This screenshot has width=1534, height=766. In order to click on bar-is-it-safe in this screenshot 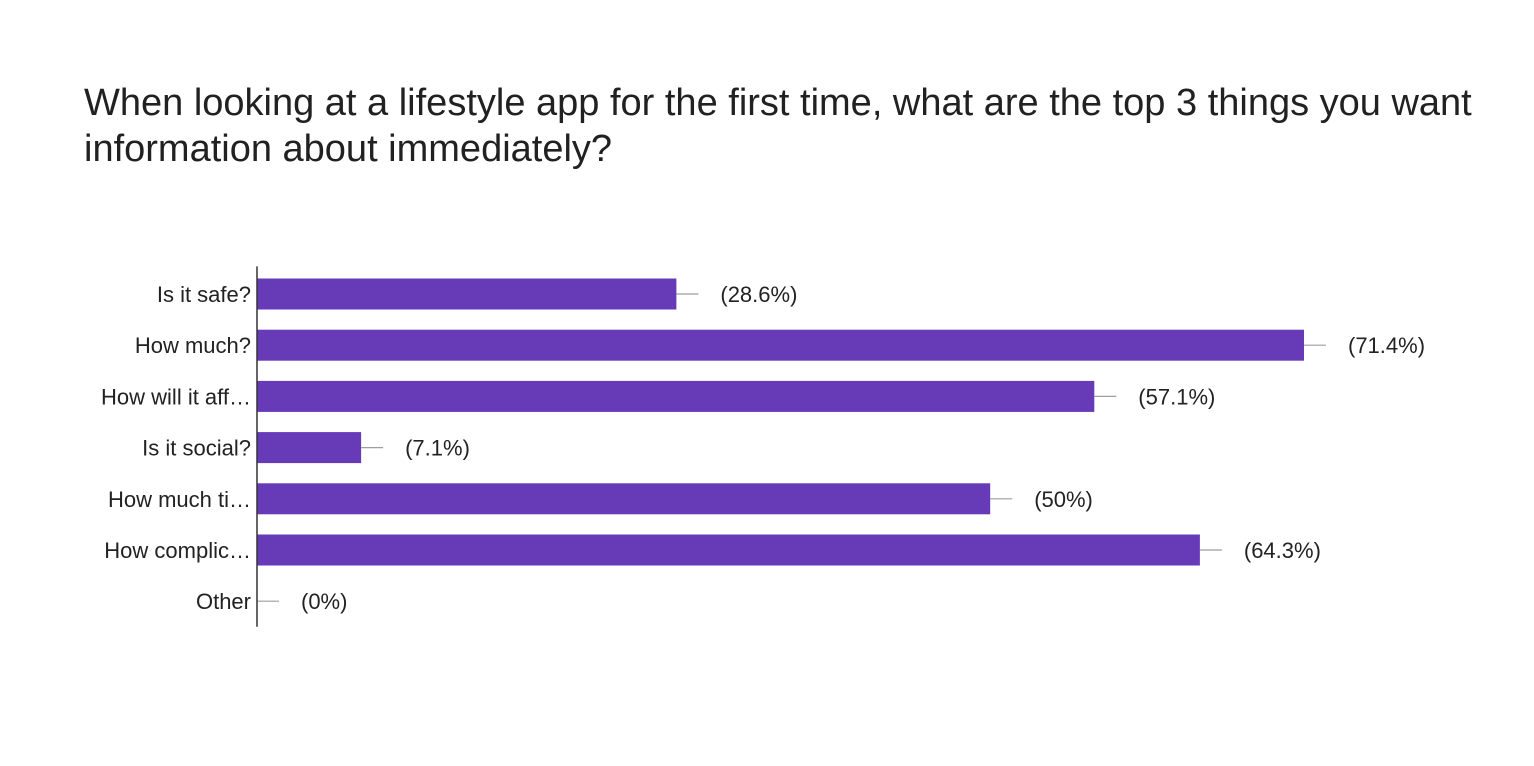, I will do `click(467, 294)`.